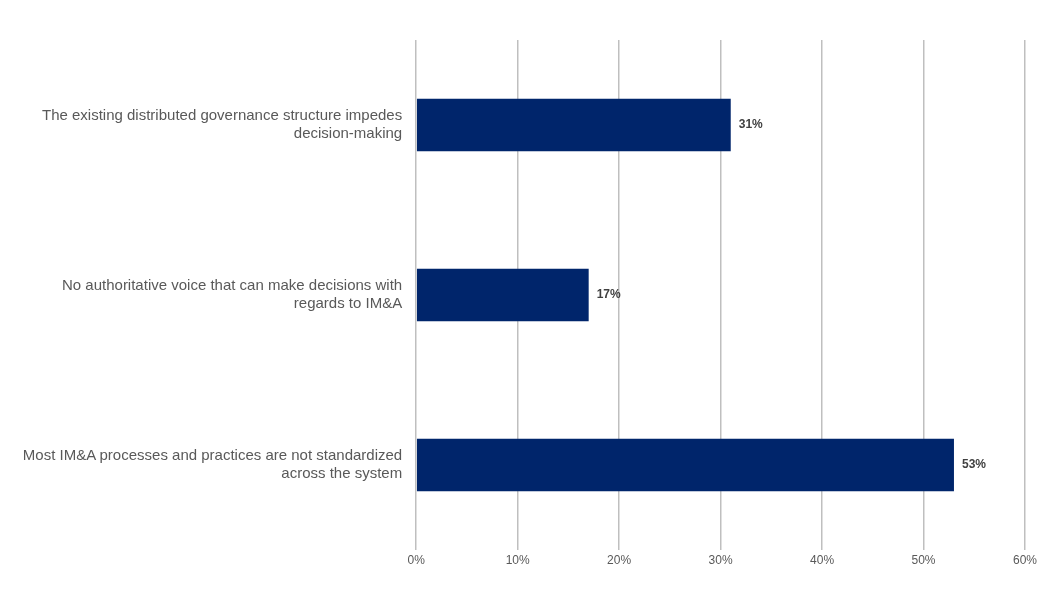 The width and height of the screenshot is (1048, 590). I want to click on data-label: 31%, so click(751, 124).